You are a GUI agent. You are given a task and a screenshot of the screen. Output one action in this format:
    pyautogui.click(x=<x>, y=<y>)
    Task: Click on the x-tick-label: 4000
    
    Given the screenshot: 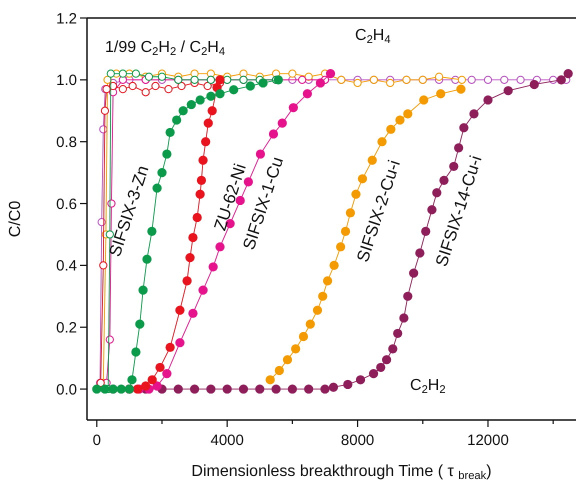 What is the action you would take?
    pyautogui.click(x=227, y=440)
    